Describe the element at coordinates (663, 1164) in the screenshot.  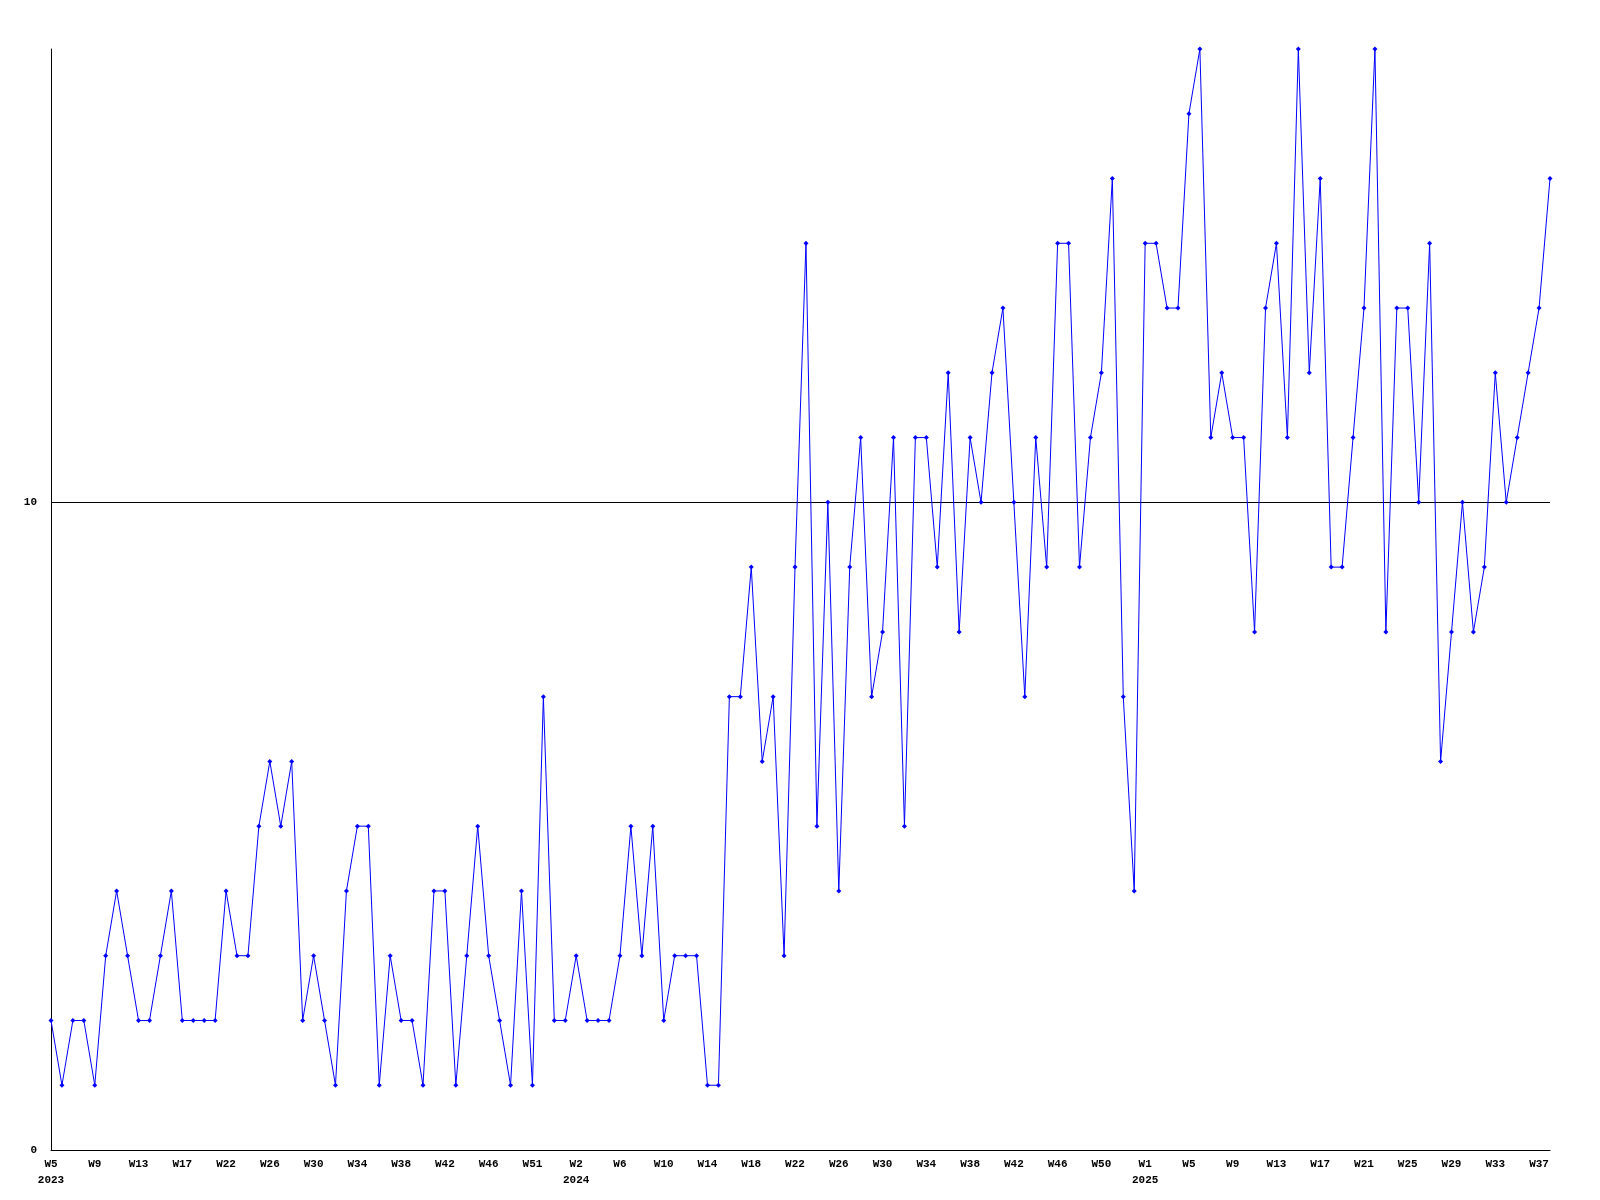
I see `x-tick-label: W10` at that location.